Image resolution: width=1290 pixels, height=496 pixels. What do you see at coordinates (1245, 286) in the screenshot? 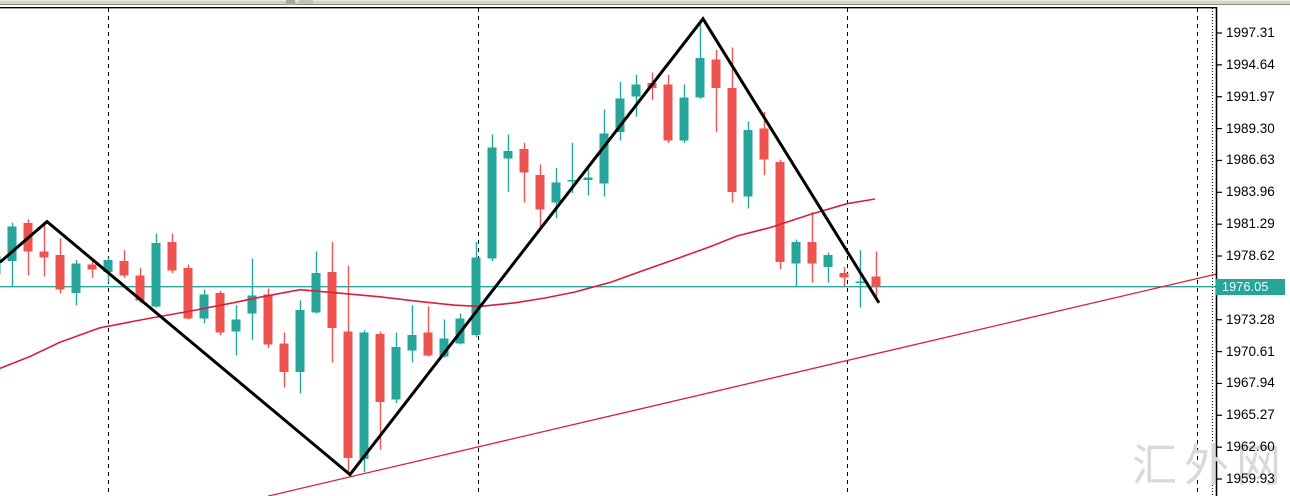
I see `current-price-value: 1976.05` at bounding box center [1245, 286].